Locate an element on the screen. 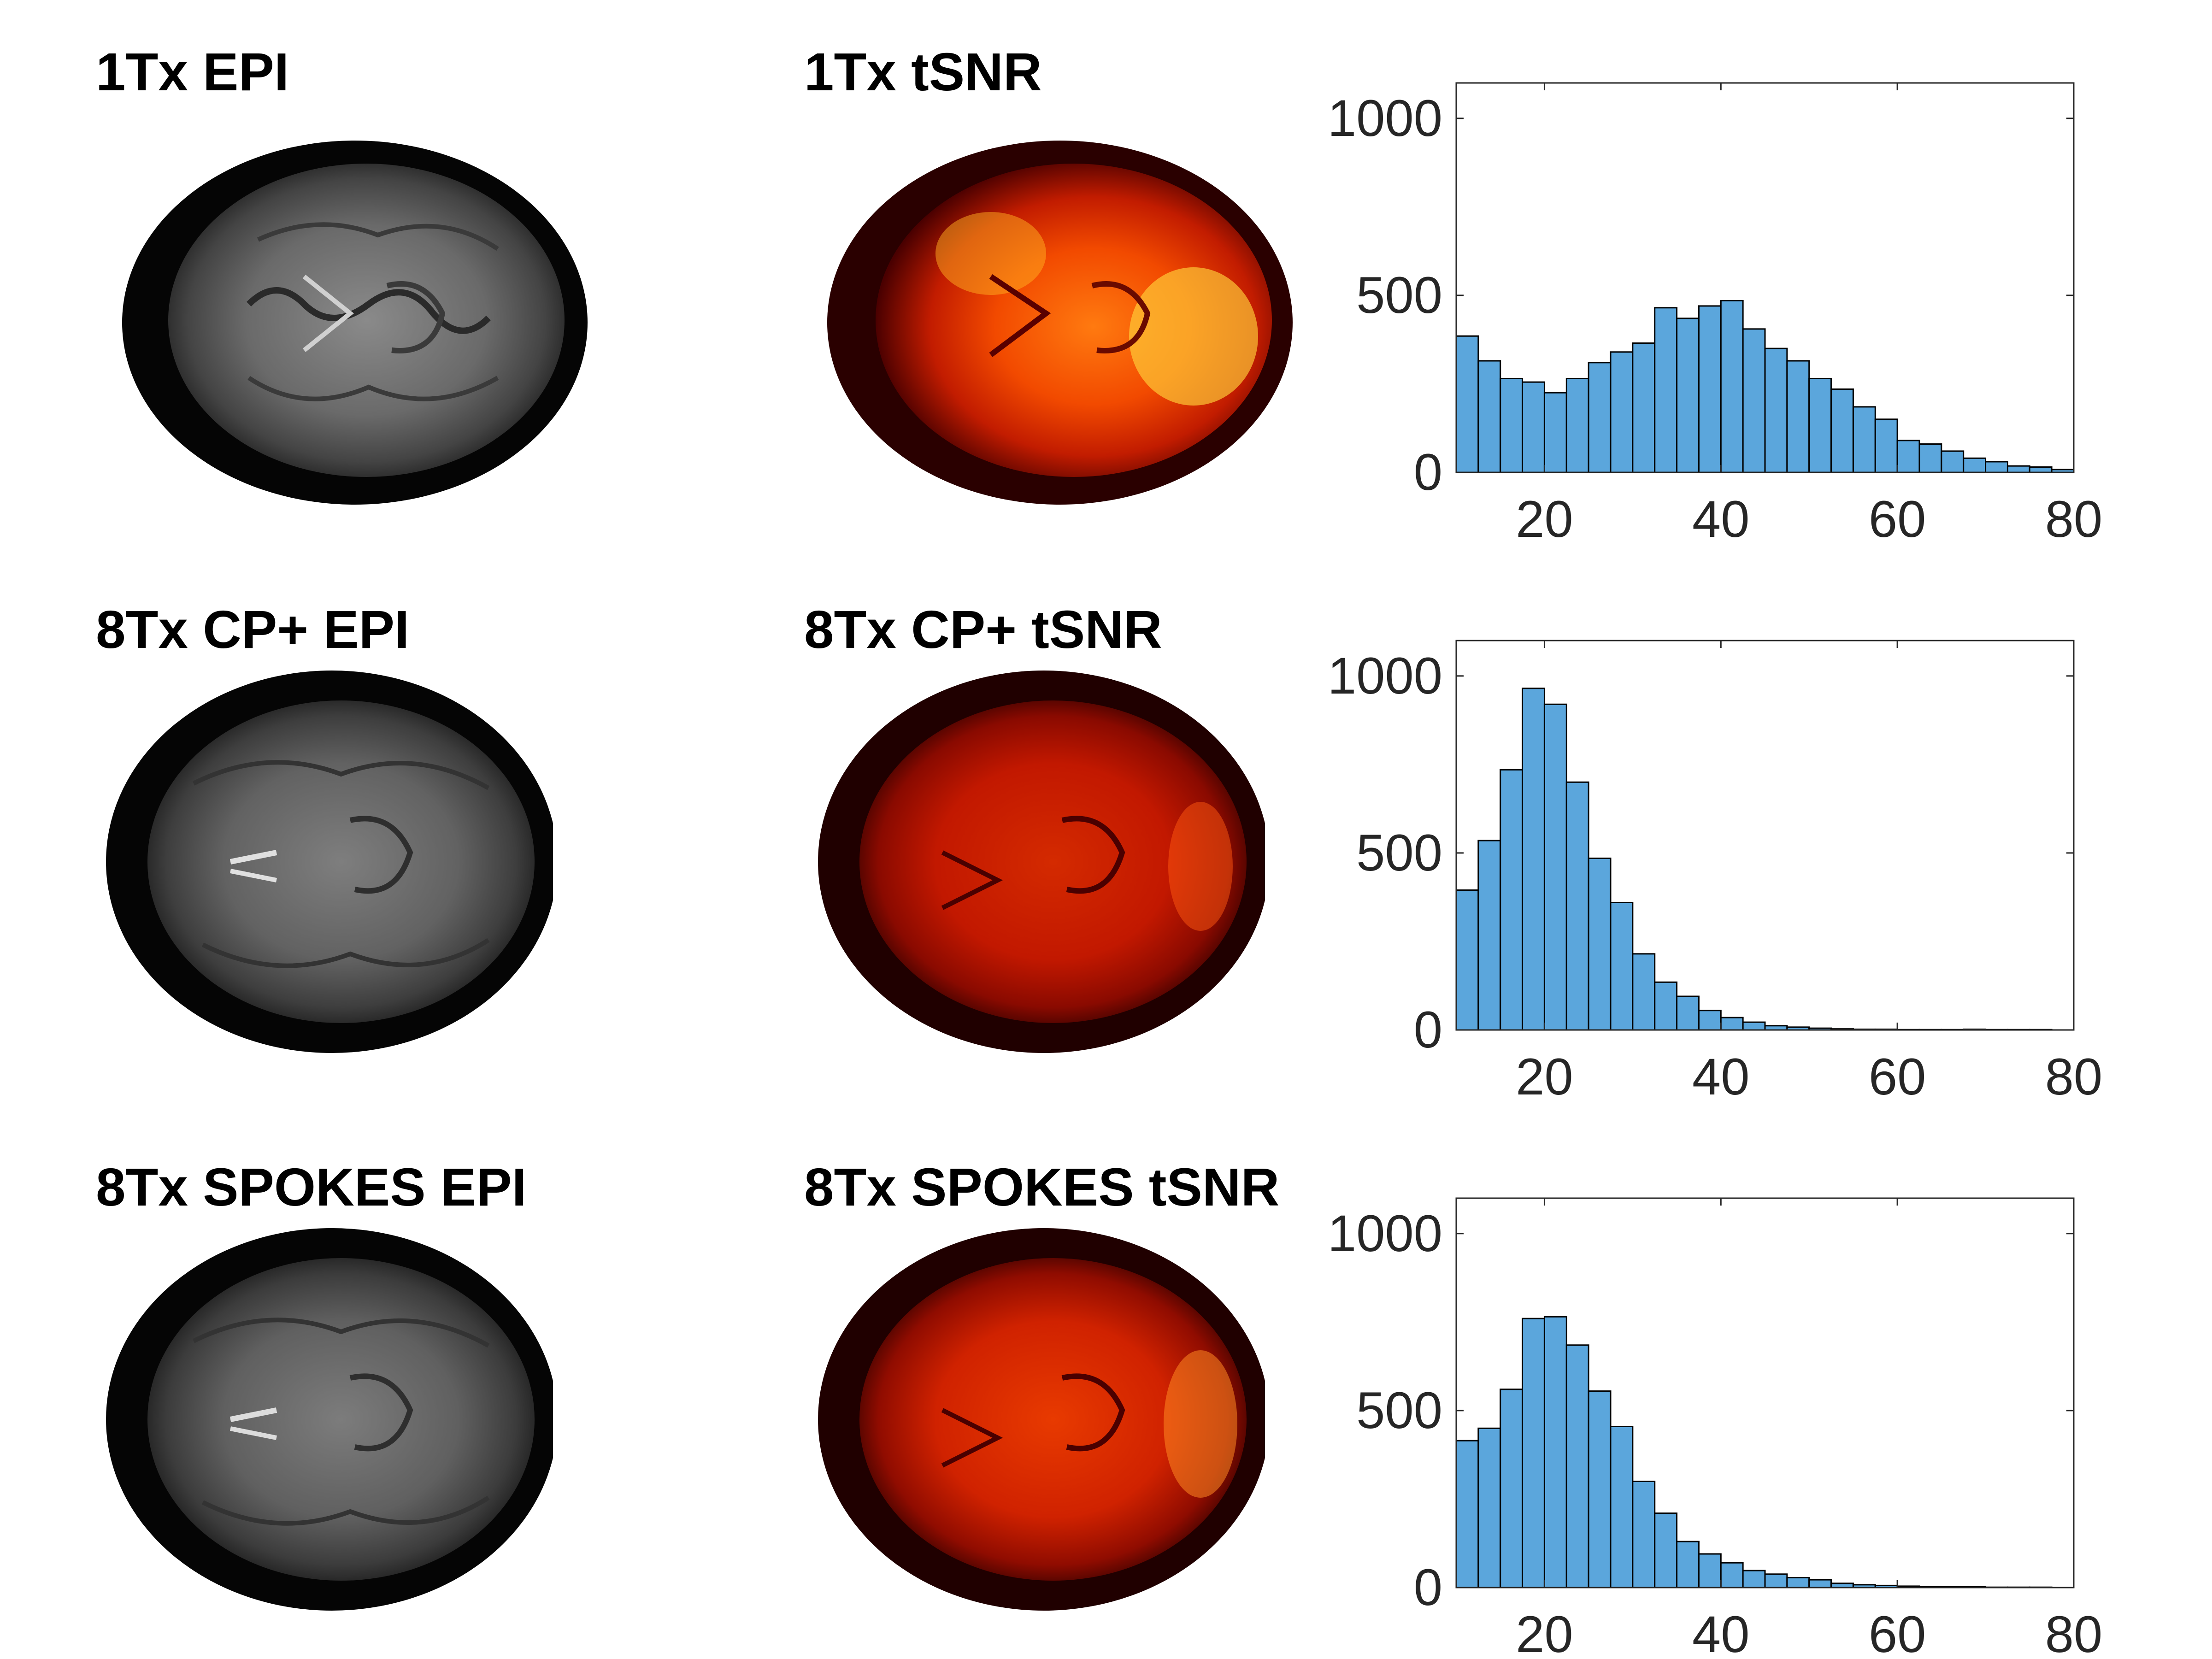  tsnr-histogram-row-2: 0 500 1000 20 40 60 80 is located at coordinates (1715, 873).